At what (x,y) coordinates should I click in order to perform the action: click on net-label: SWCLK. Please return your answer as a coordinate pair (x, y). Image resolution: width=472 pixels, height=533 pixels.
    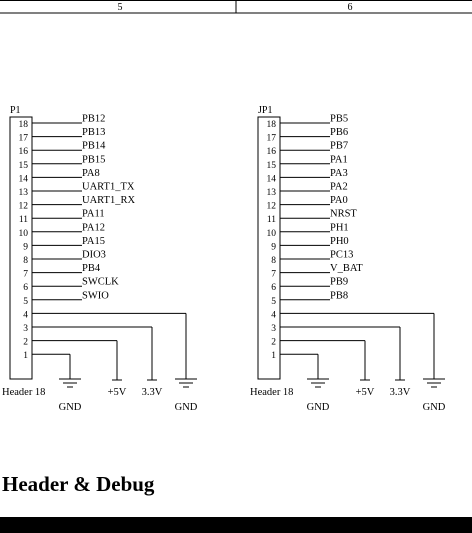
    Looking at the image, I should click on (100, 282).